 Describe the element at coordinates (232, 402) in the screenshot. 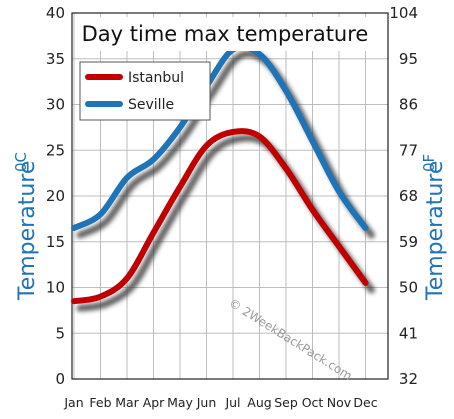

I see `x-tick-label: Jul` at that location.